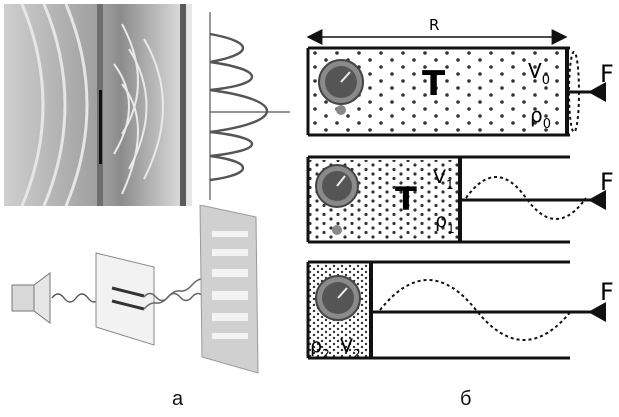 This screenshot has height=417, width=619. What do you see at coordinates (320, 348) in the screenshot?
I see `density-label: ρ2` at bounding box center [320, 348].